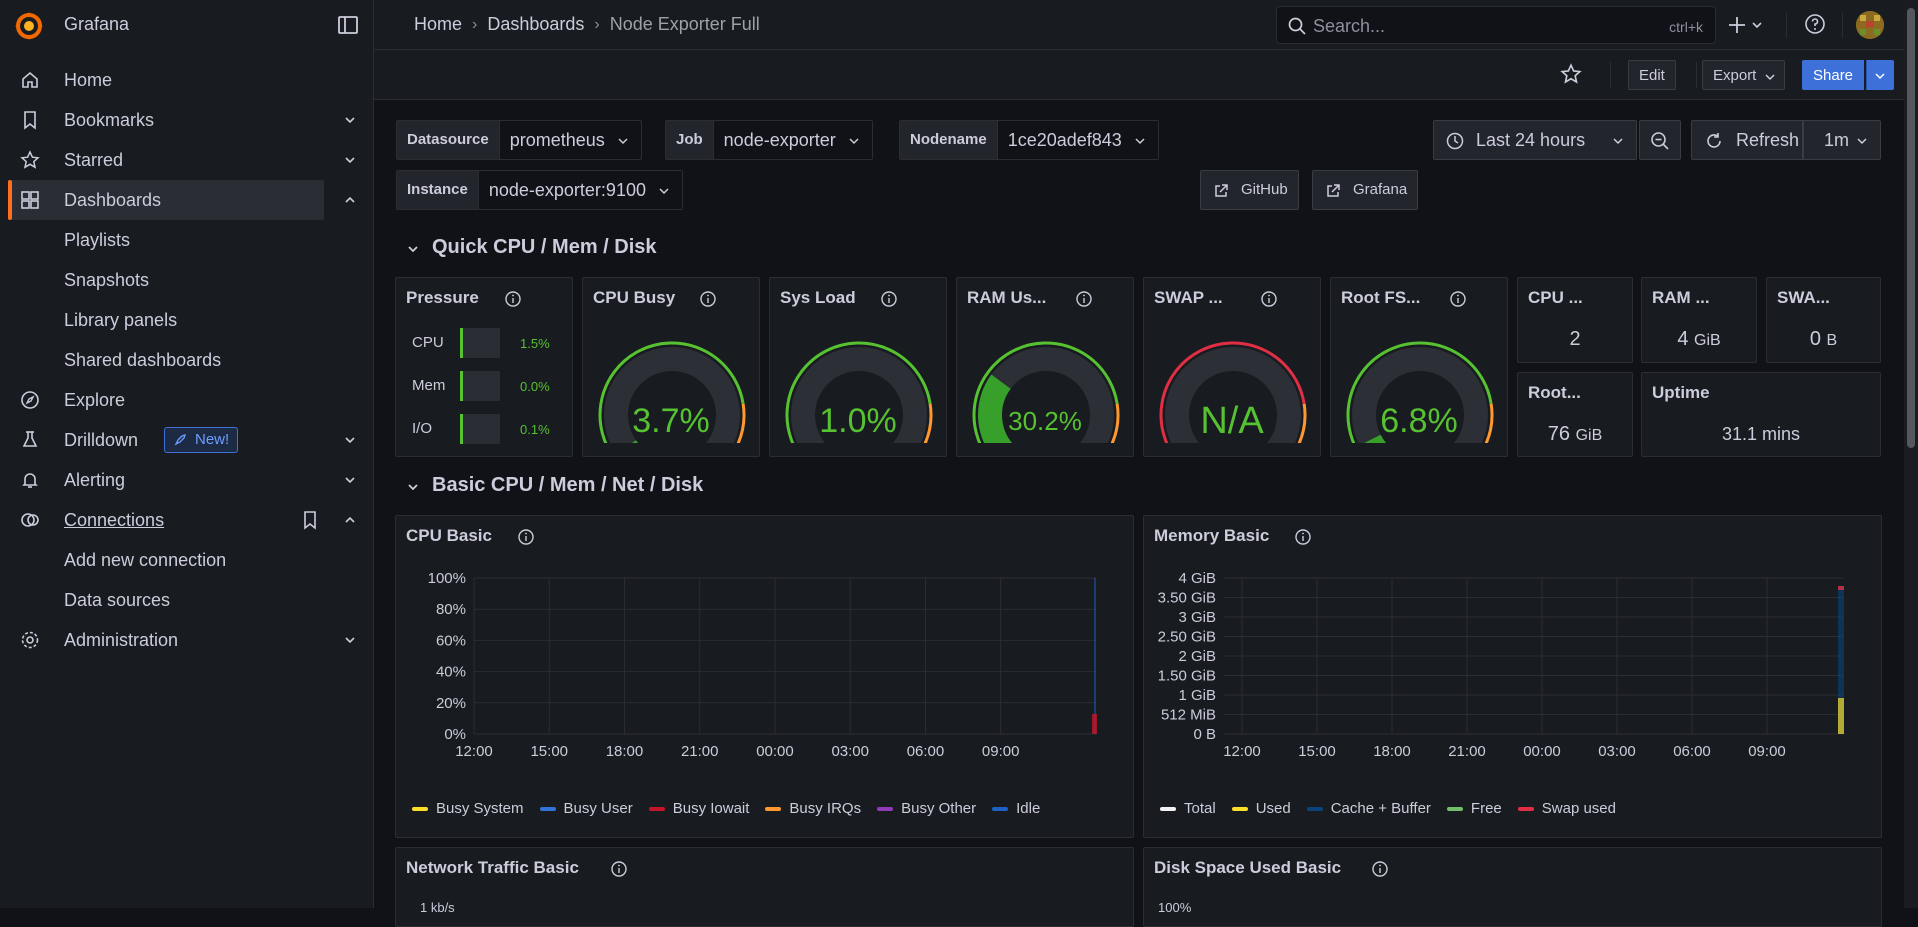  What do you see at coordinates (348, 25) in the screenshot?
I see `dock-menu-icon` at bounding box center [348, 25].